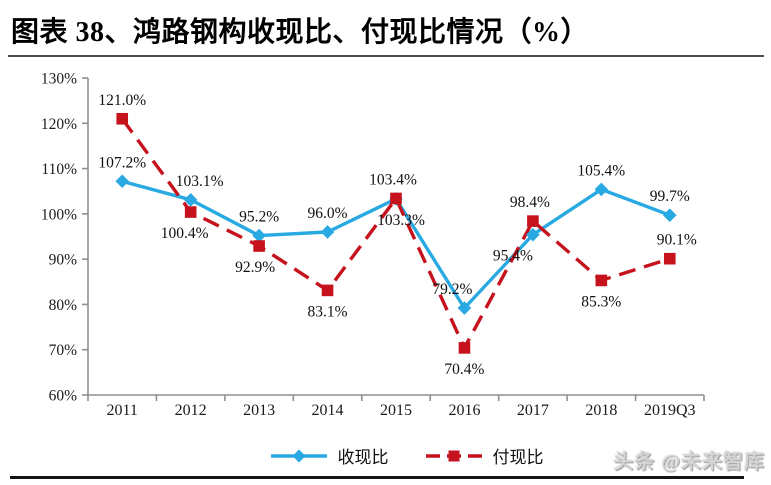  What do you see at coordinates (689, 462) in the screenshot?
I see `watermark: 头条 @未来智库` at bounding box center [689, 462].